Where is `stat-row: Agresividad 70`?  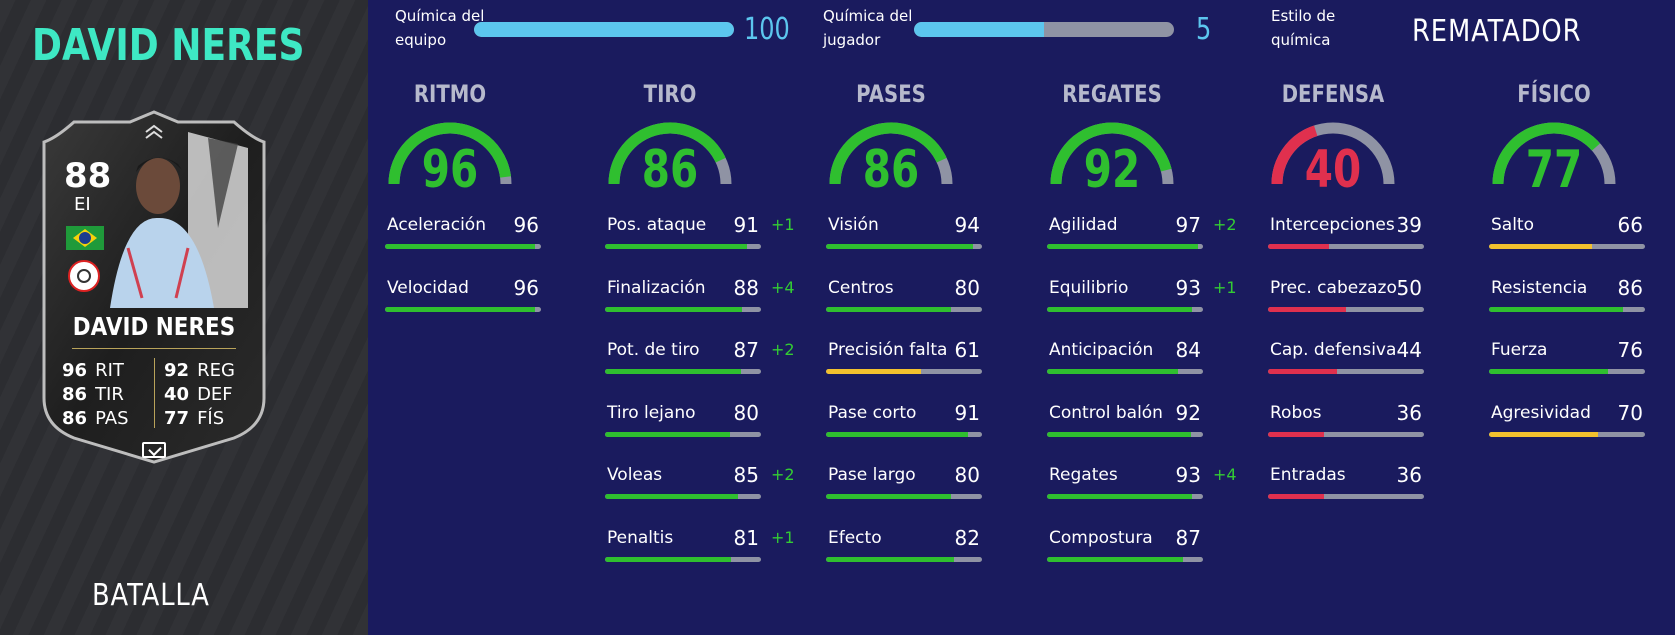 stat-row: Agresividad 70 is located at coordinates (1582, 421).